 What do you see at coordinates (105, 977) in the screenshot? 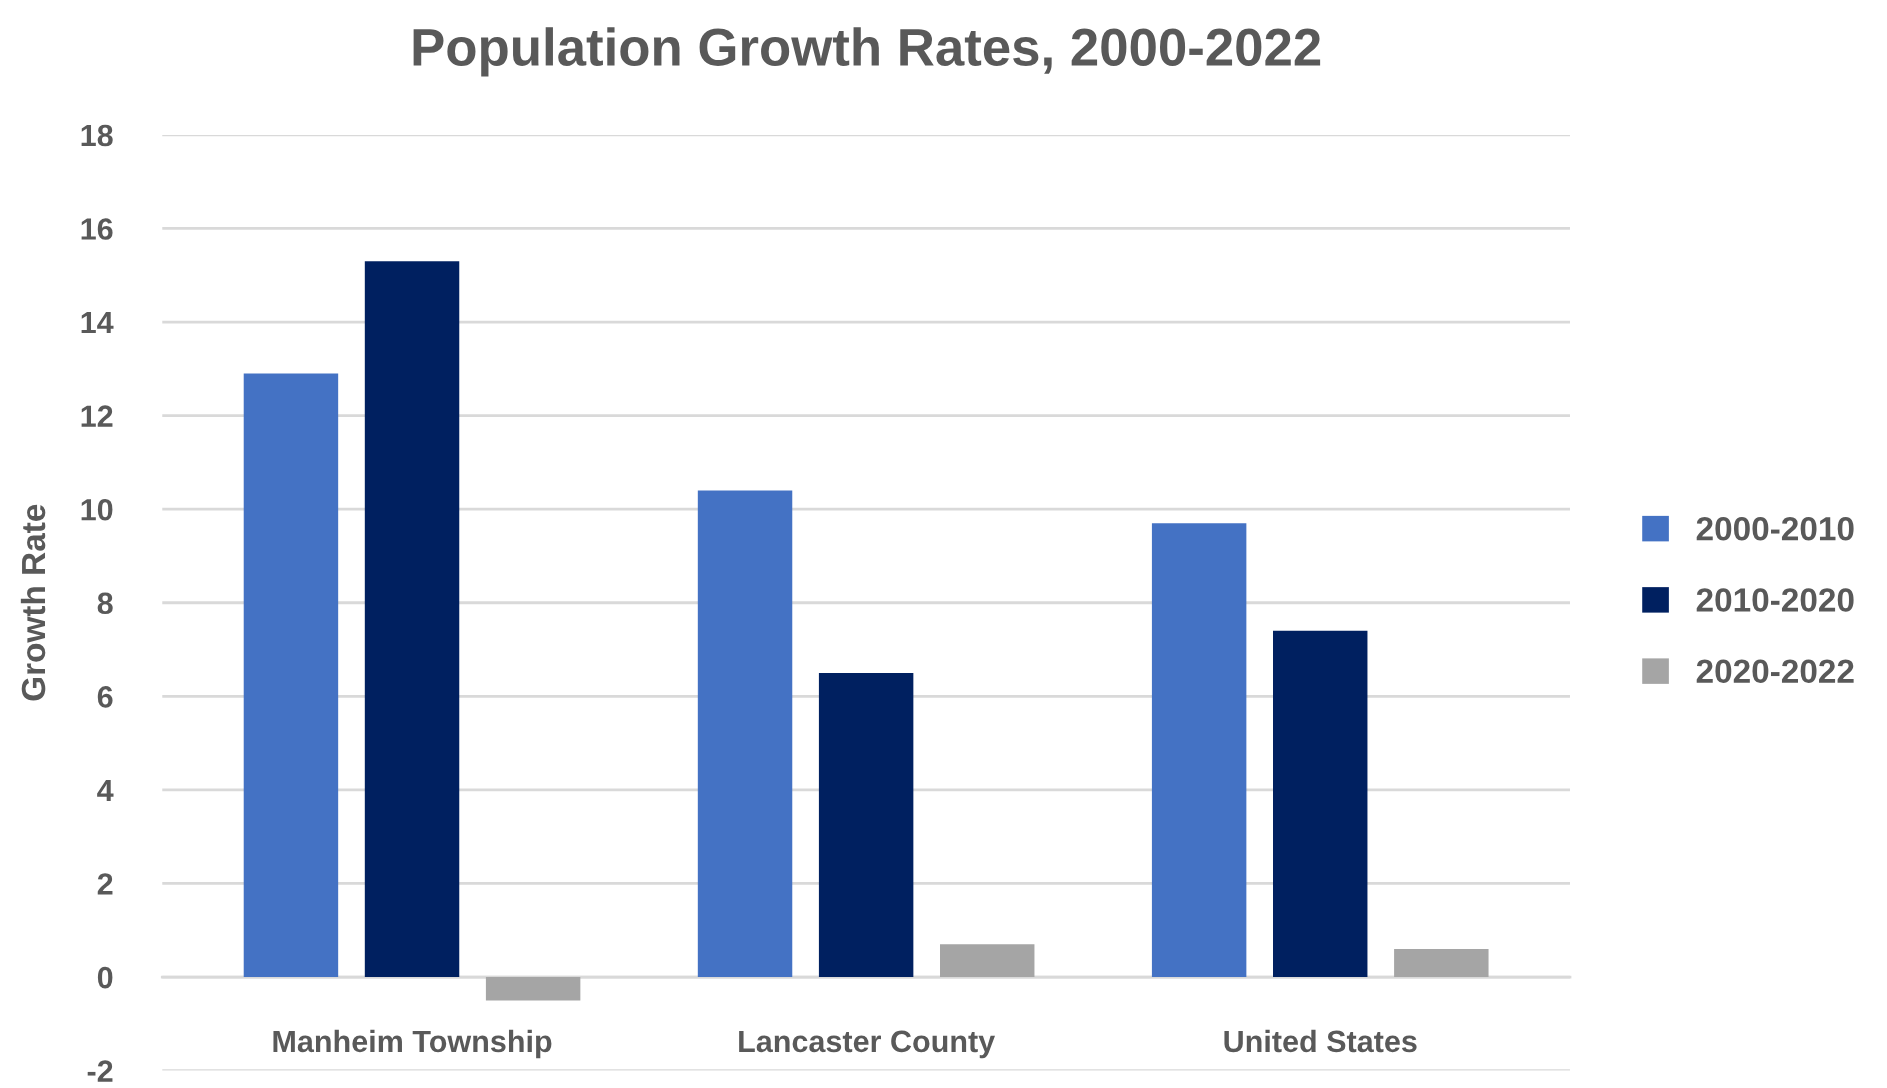
I see `y-tick-label: 0` at bounding box center [105, 977].